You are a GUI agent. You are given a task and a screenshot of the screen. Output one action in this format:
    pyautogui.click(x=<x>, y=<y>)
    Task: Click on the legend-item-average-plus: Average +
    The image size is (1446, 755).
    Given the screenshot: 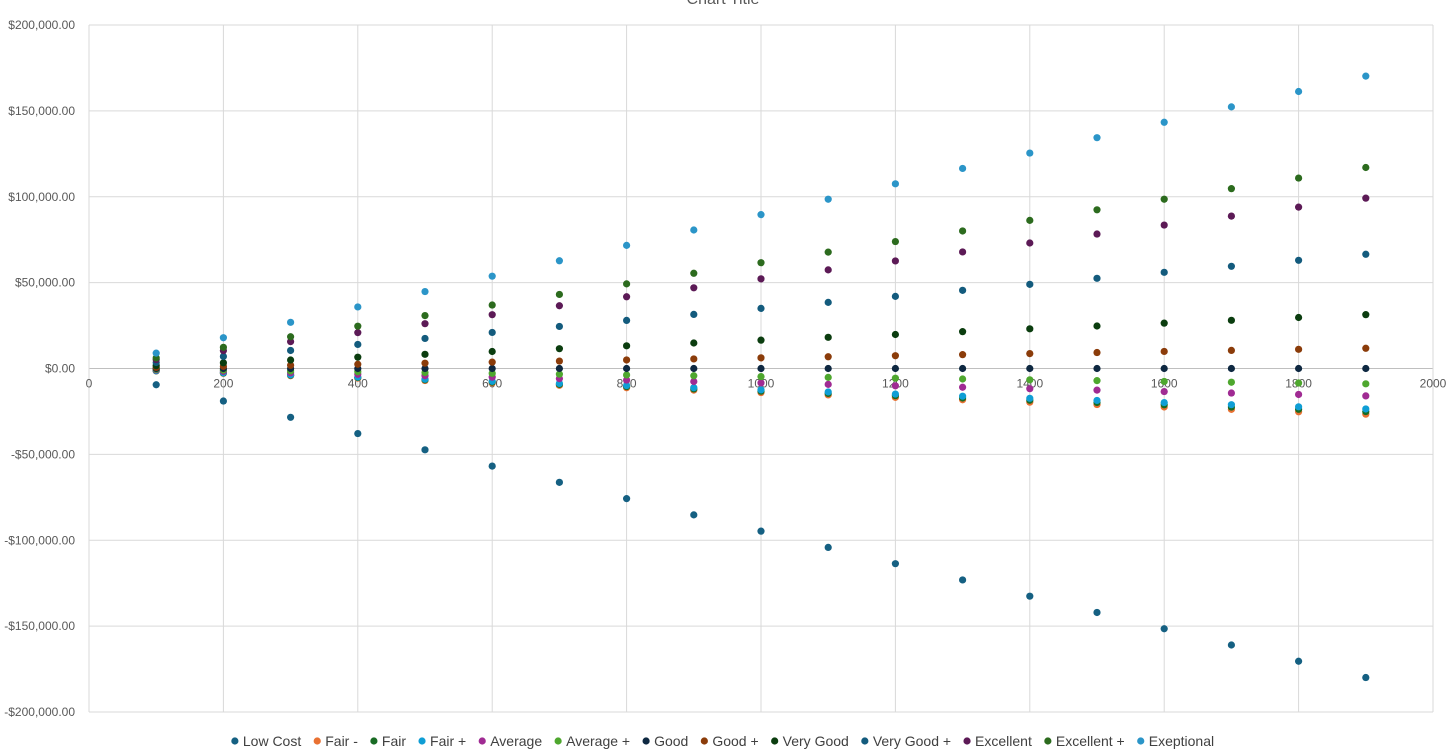 What is the action you would take?
    pyautogui.click(x=592, y=741)
    